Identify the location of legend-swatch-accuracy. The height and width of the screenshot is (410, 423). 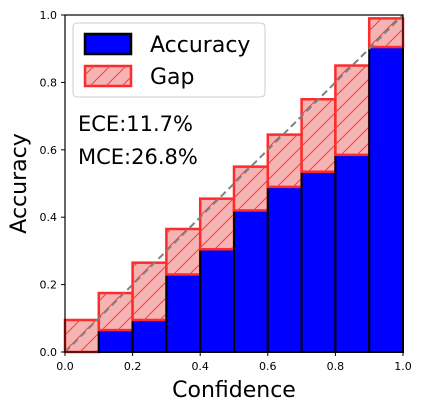
(108, 44).